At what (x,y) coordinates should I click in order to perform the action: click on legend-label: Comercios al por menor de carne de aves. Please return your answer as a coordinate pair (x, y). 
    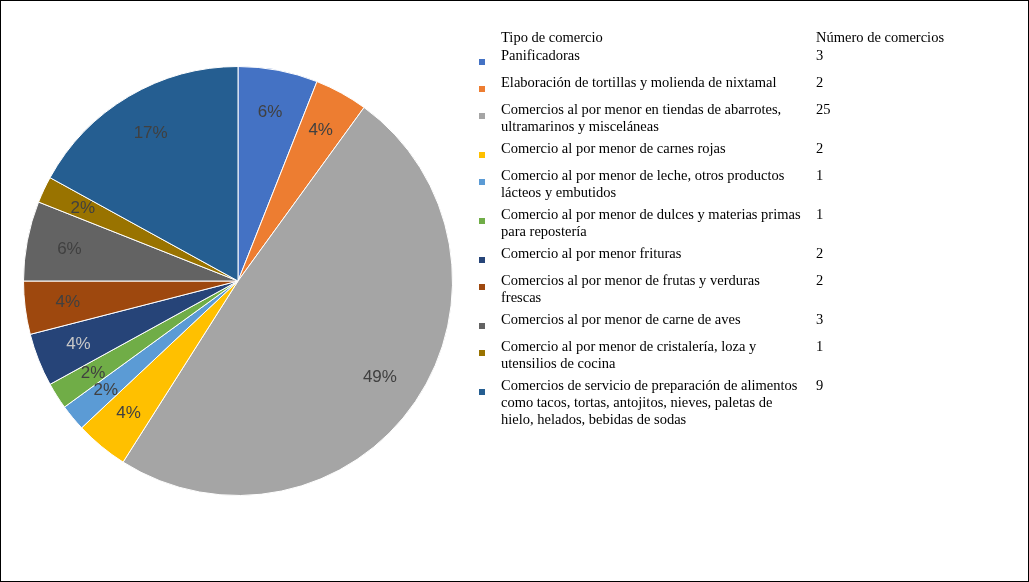
    Looking at the image, I should click on (621, 320).